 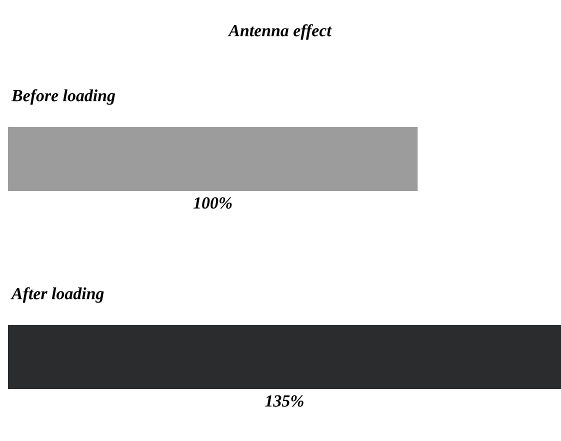 I want to click on data-label: 135%, so click(x=284, y=401).